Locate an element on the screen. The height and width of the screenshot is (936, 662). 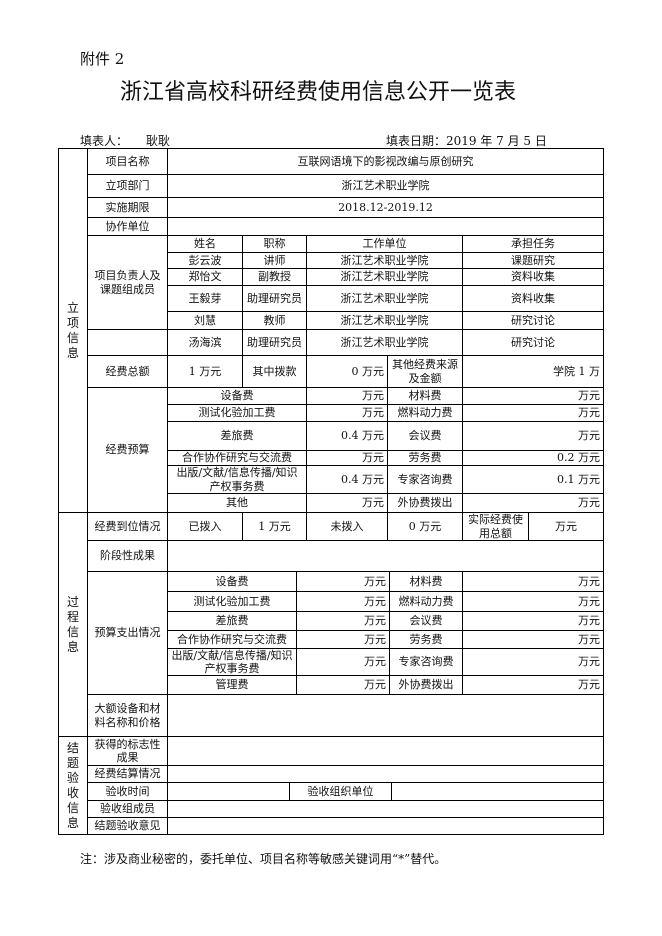
spend-item-label: 燃料动力费 is located at coordinates (426, 601).